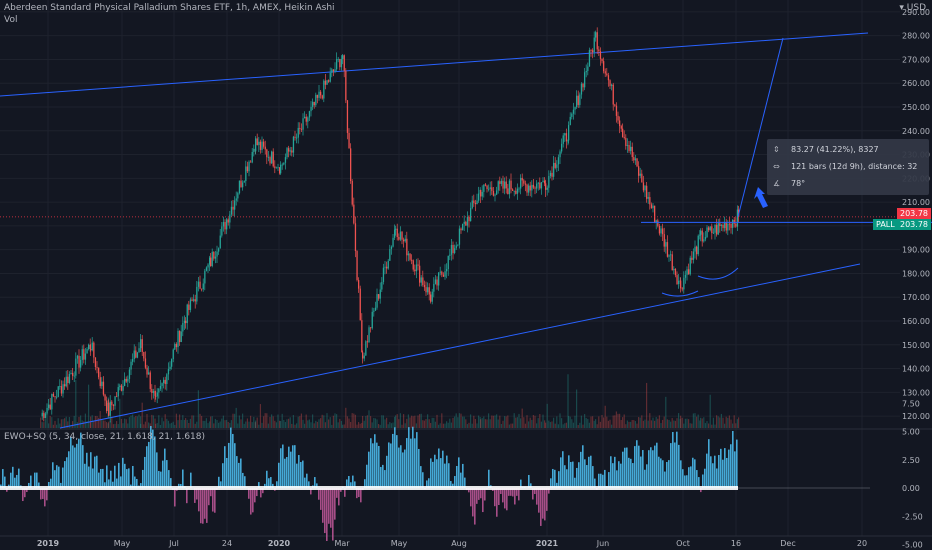  Describe the element at coordinates (912, 474) in the screenshot. I see `indicator-axis: 7.50 5.00 2.50 0.00 -2.50 -5.00` at that location.